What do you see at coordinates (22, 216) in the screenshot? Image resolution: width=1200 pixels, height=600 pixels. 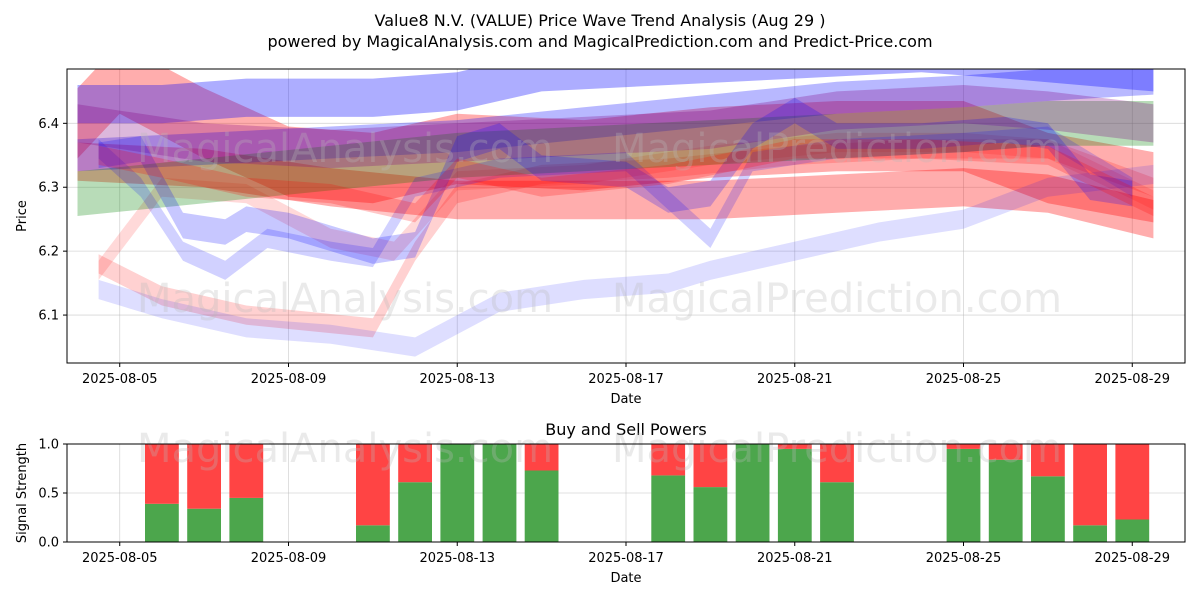 I see `price-y-label: Price` at bounding box center [22, 216].